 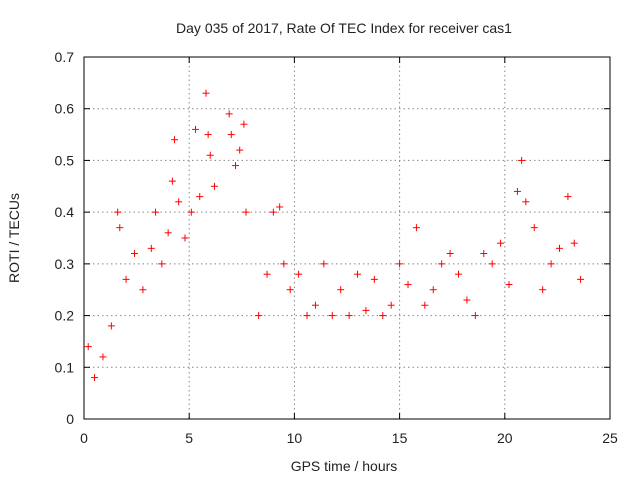 What do you see at coordinates (65, 57) in the screenshot?
I see `y-tick-label: 0.7` at bounding box center [65, 57].